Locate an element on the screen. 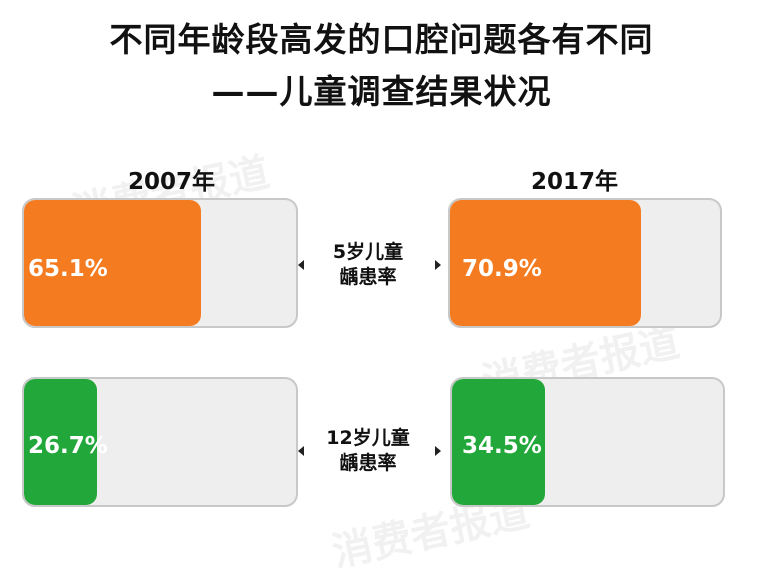 The width and height of the screenshot is (763, 578). bar-2007-age12 is located at coordinates (60, 442).